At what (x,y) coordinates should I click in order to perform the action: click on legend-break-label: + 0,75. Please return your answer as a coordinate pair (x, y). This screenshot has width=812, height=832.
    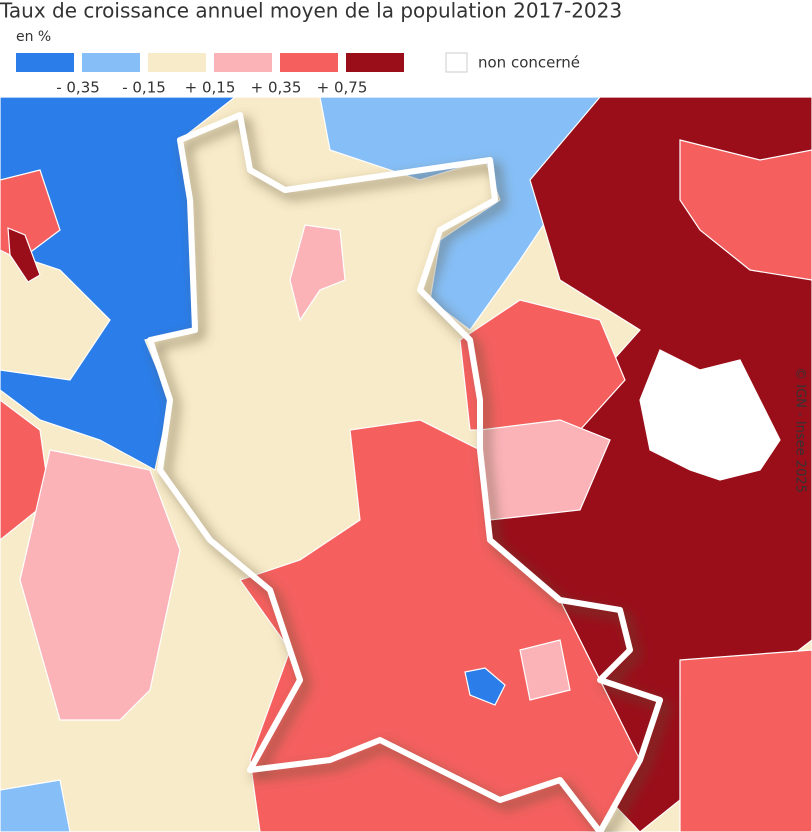
    Looking at the image, I should click on (342, 88).